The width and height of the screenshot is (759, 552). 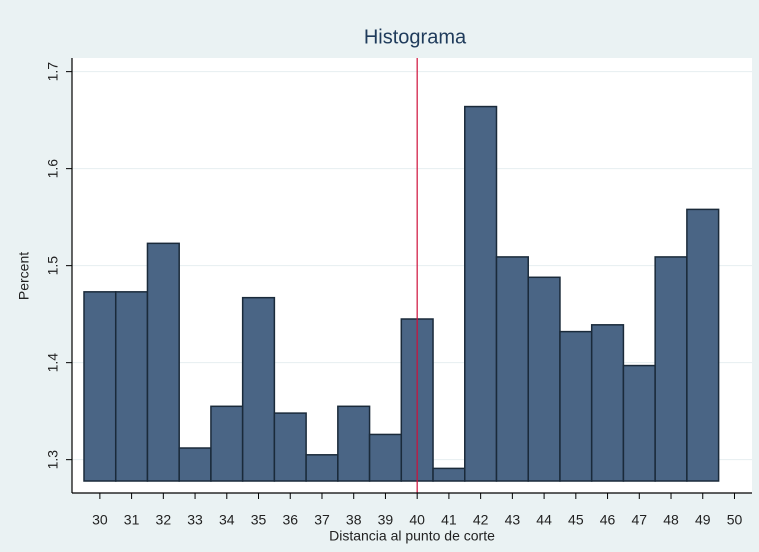 I want to click on x-tick-label: 36, so click(x=290, y=520).